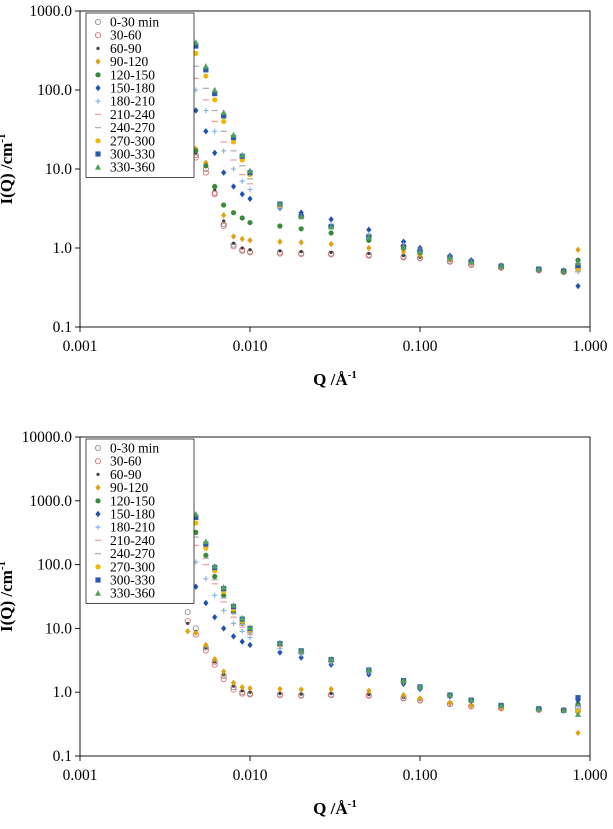 This screenshot has height=829, width=613. I want to click on legend-label: 210-240, so click(132, 540).